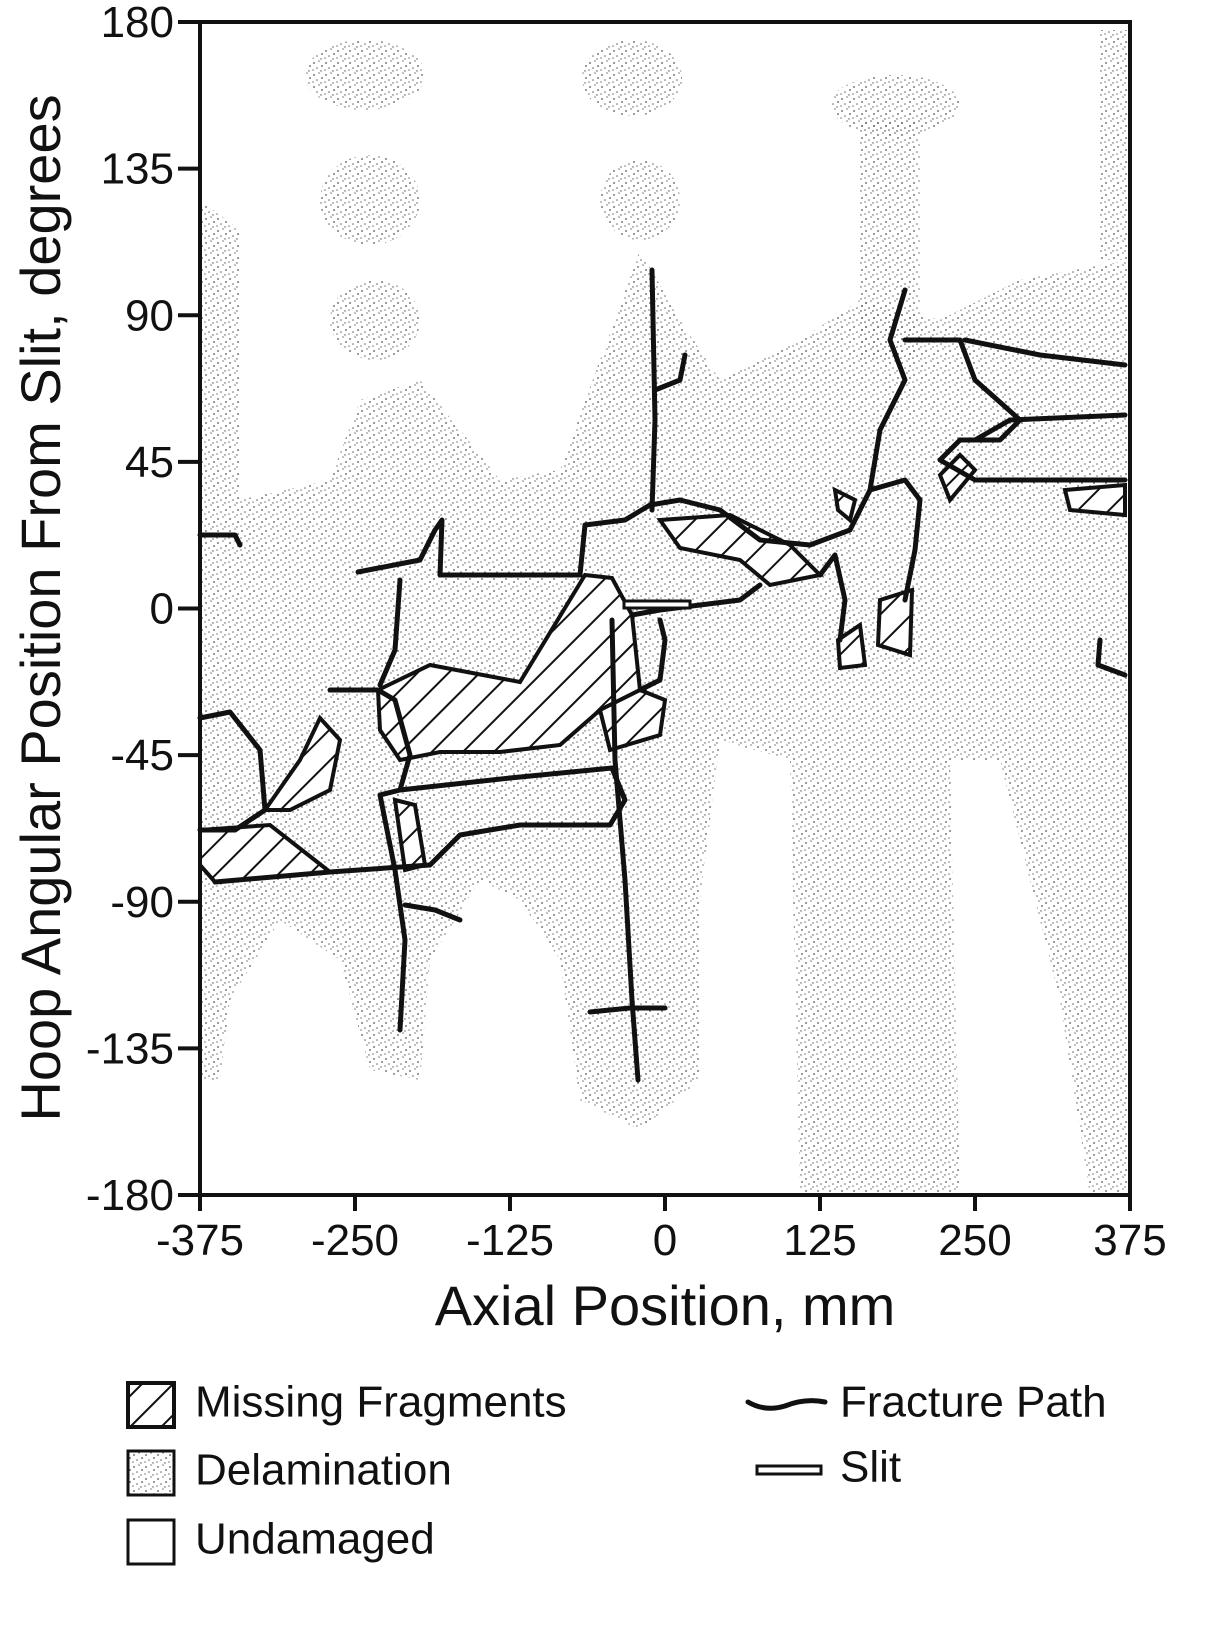  I want to click on y-tick-label: 90, so click(149, 315).